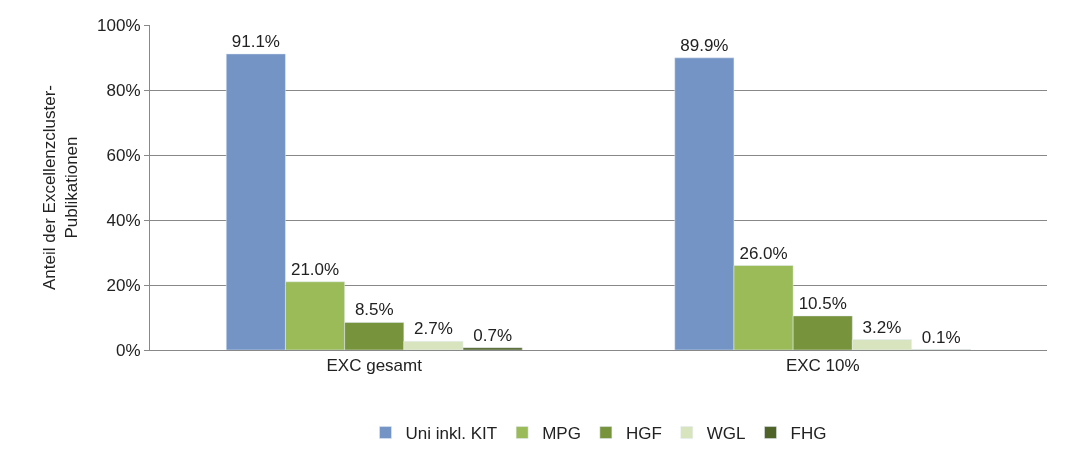  I want to click on data-label: 3.2%, so click(882, 327).